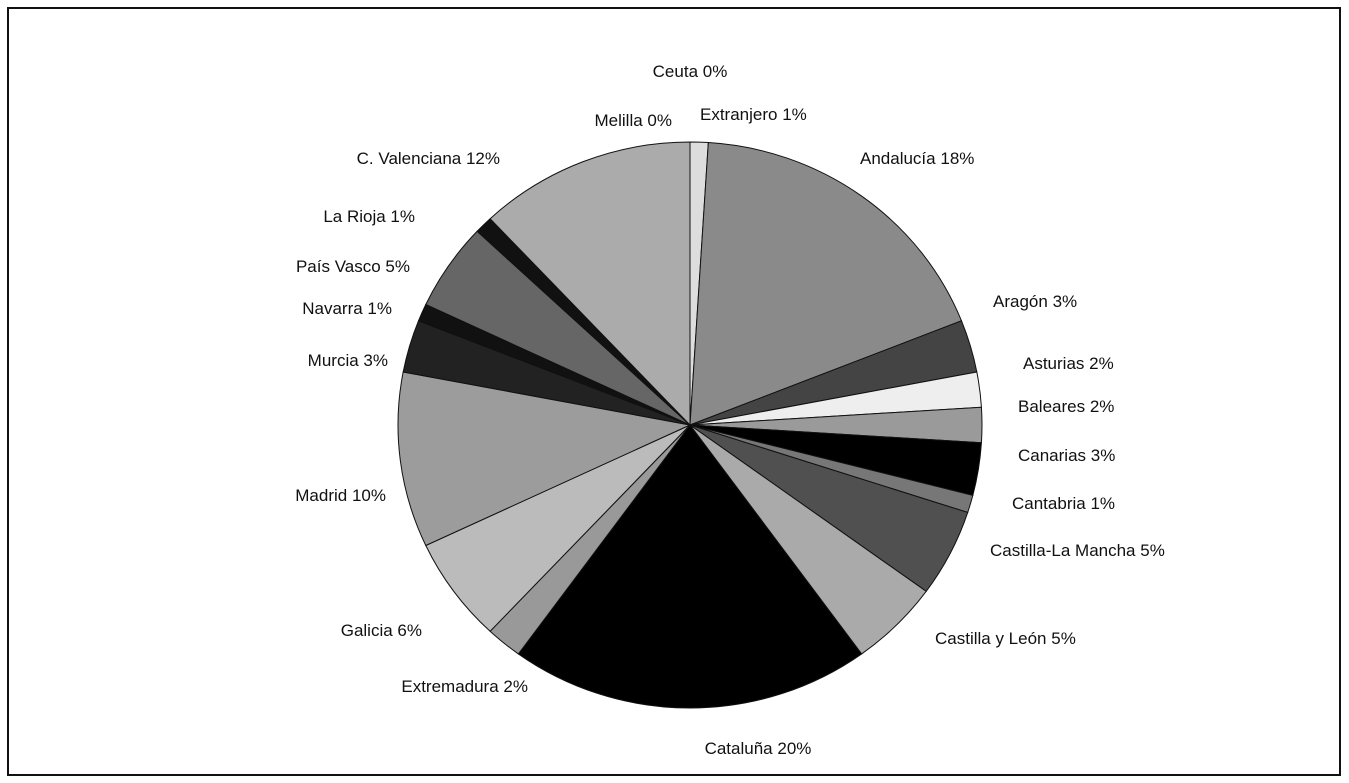 Image resolution: width=1349 pixels, height=783 pixels. I want to click on slice-label: Castilla-La Mancha 5%, so click(1077, 550).